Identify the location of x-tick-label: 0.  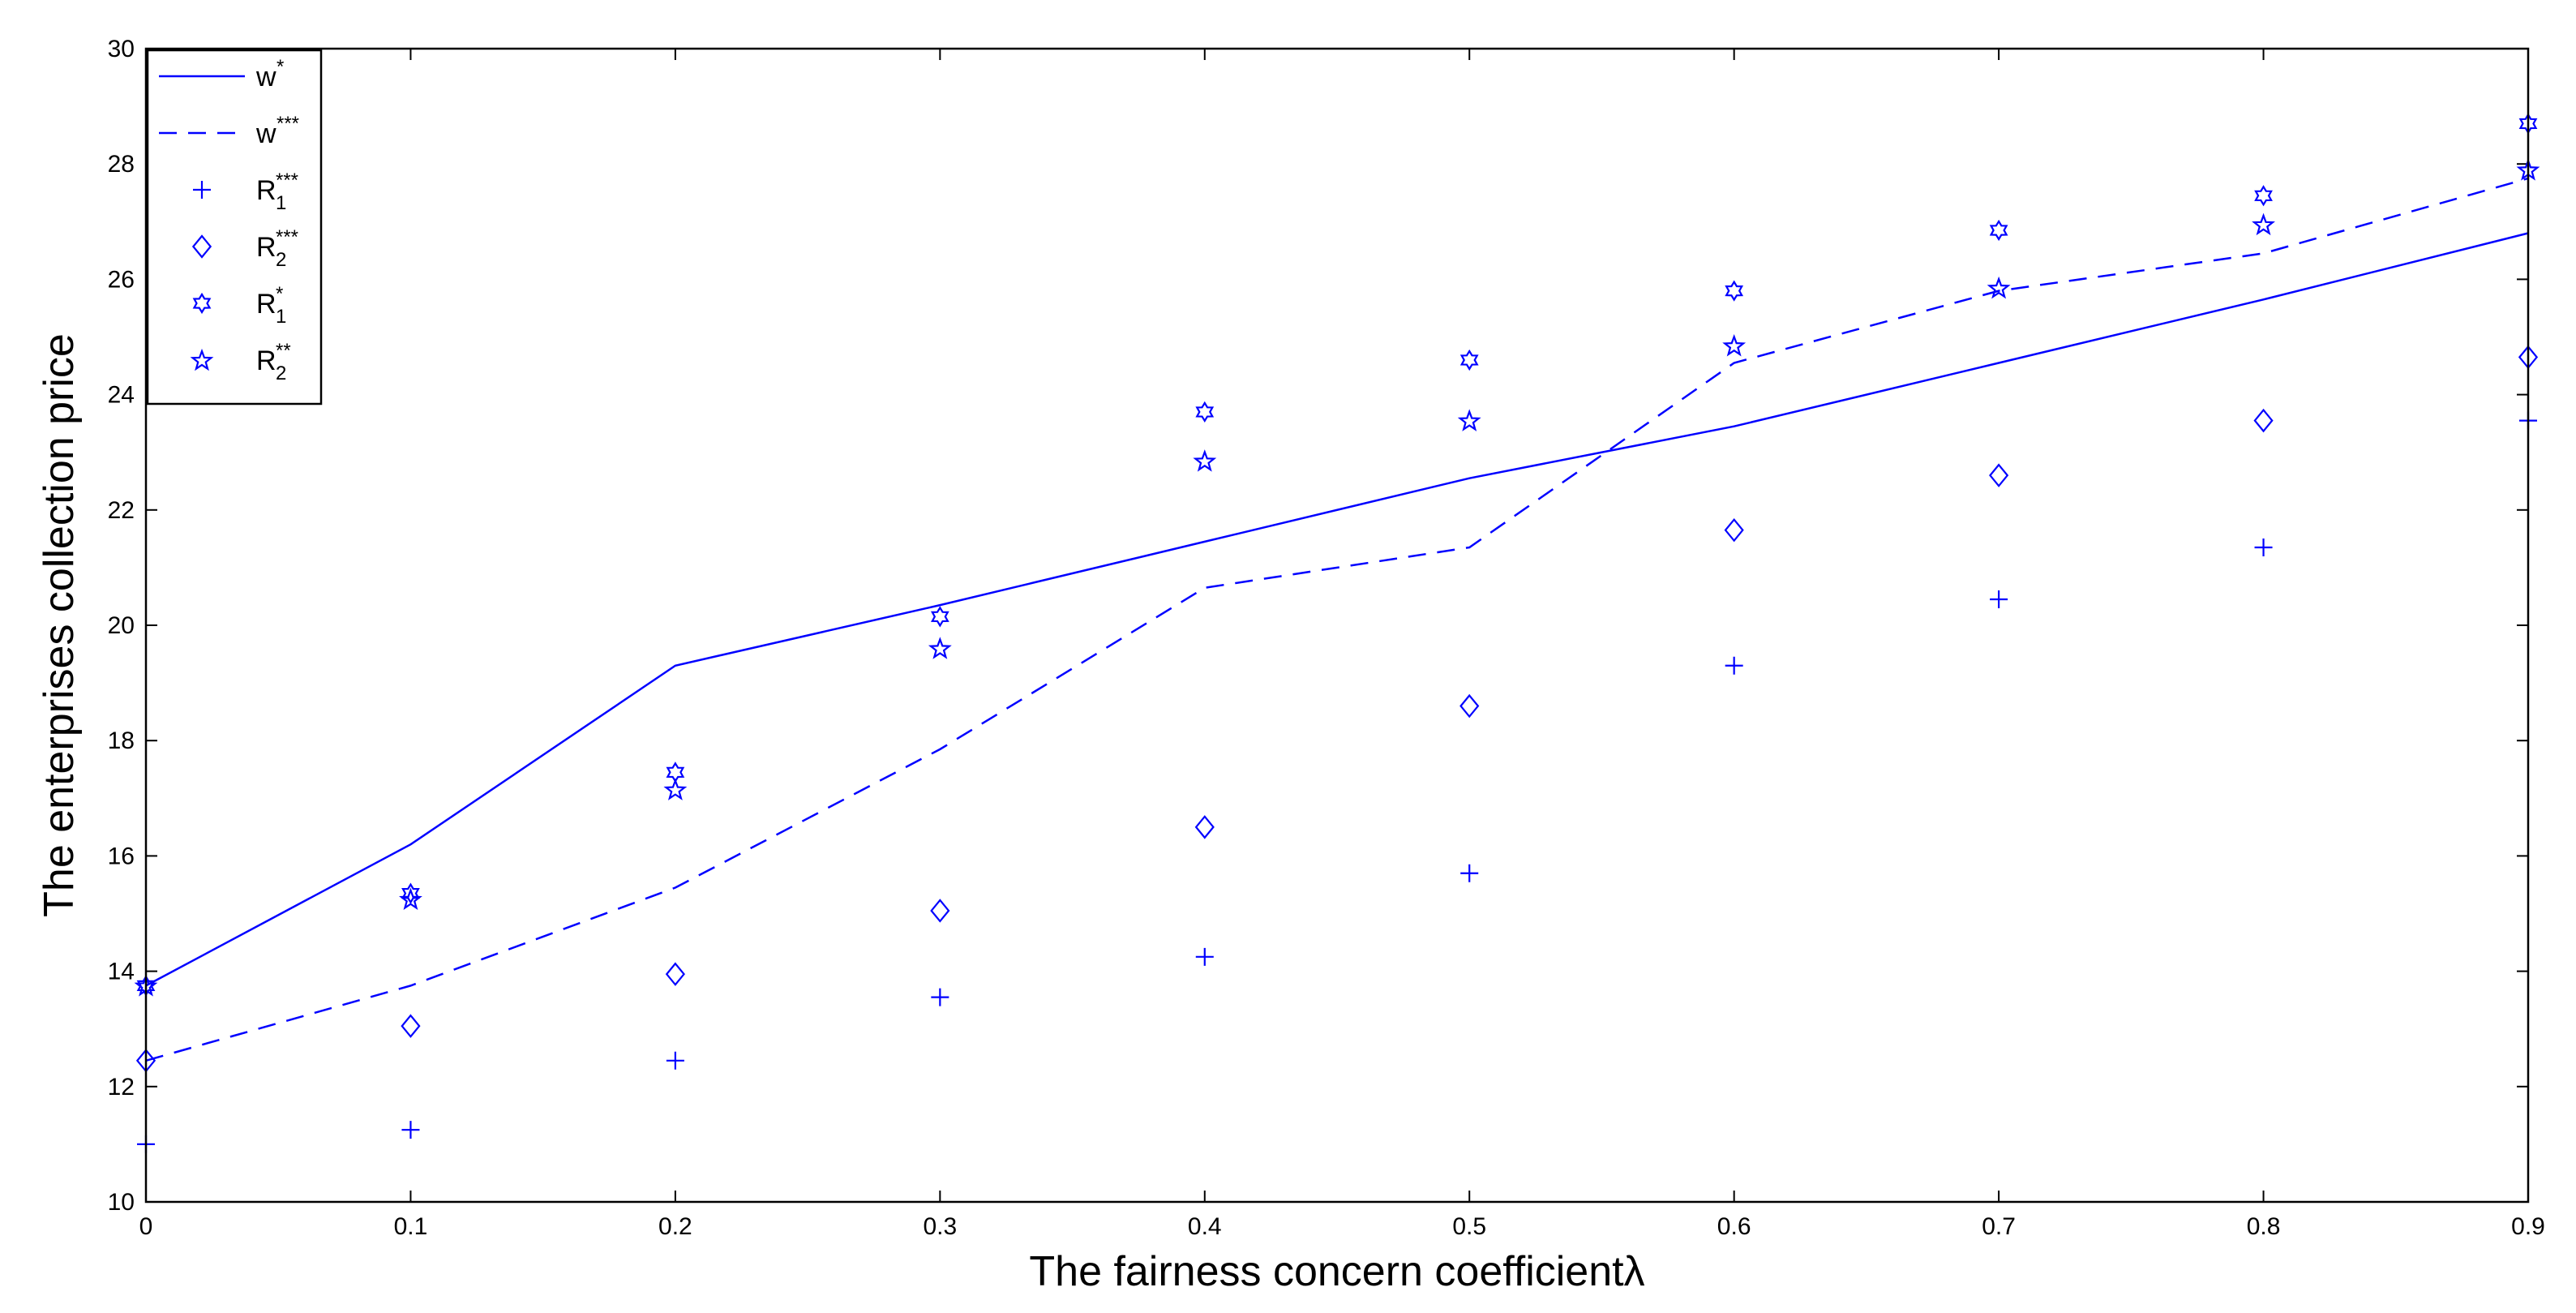
(146, 1227).